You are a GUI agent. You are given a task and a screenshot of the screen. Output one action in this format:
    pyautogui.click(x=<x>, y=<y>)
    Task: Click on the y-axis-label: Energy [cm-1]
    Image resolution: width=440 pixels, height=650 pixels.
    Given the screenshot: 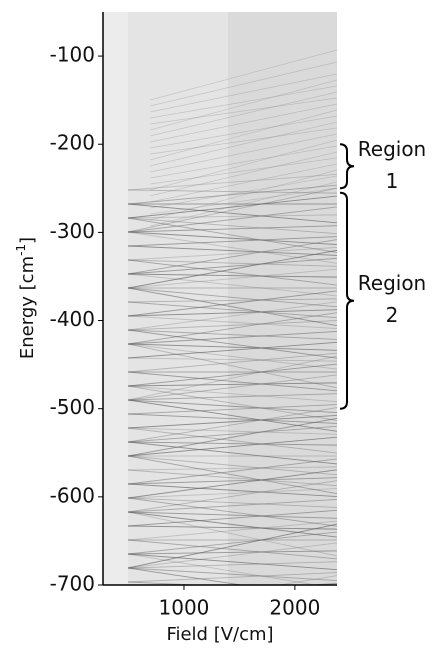 What is the action you would take?
    pyautogui.click(x=26, y=298)
    